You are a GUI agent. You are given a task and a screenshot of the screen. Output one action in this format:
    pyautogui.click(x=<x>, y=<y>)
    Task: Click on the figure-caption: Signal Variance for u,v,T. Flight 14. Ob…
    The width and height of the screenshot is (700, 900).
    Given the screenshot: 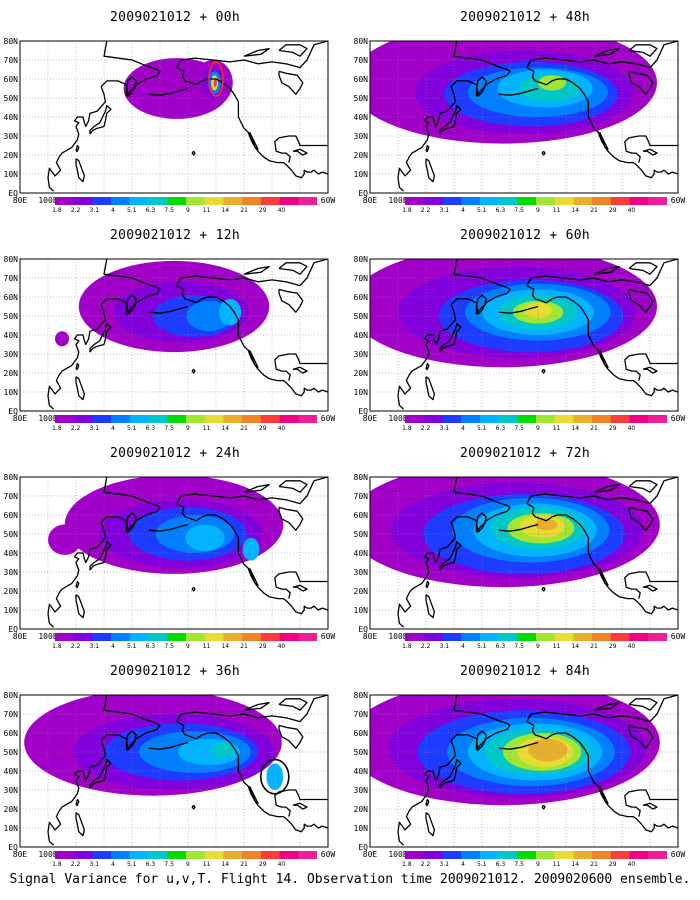 What is the action you would take?
    pyautogui.click(x=350, y=879)
    